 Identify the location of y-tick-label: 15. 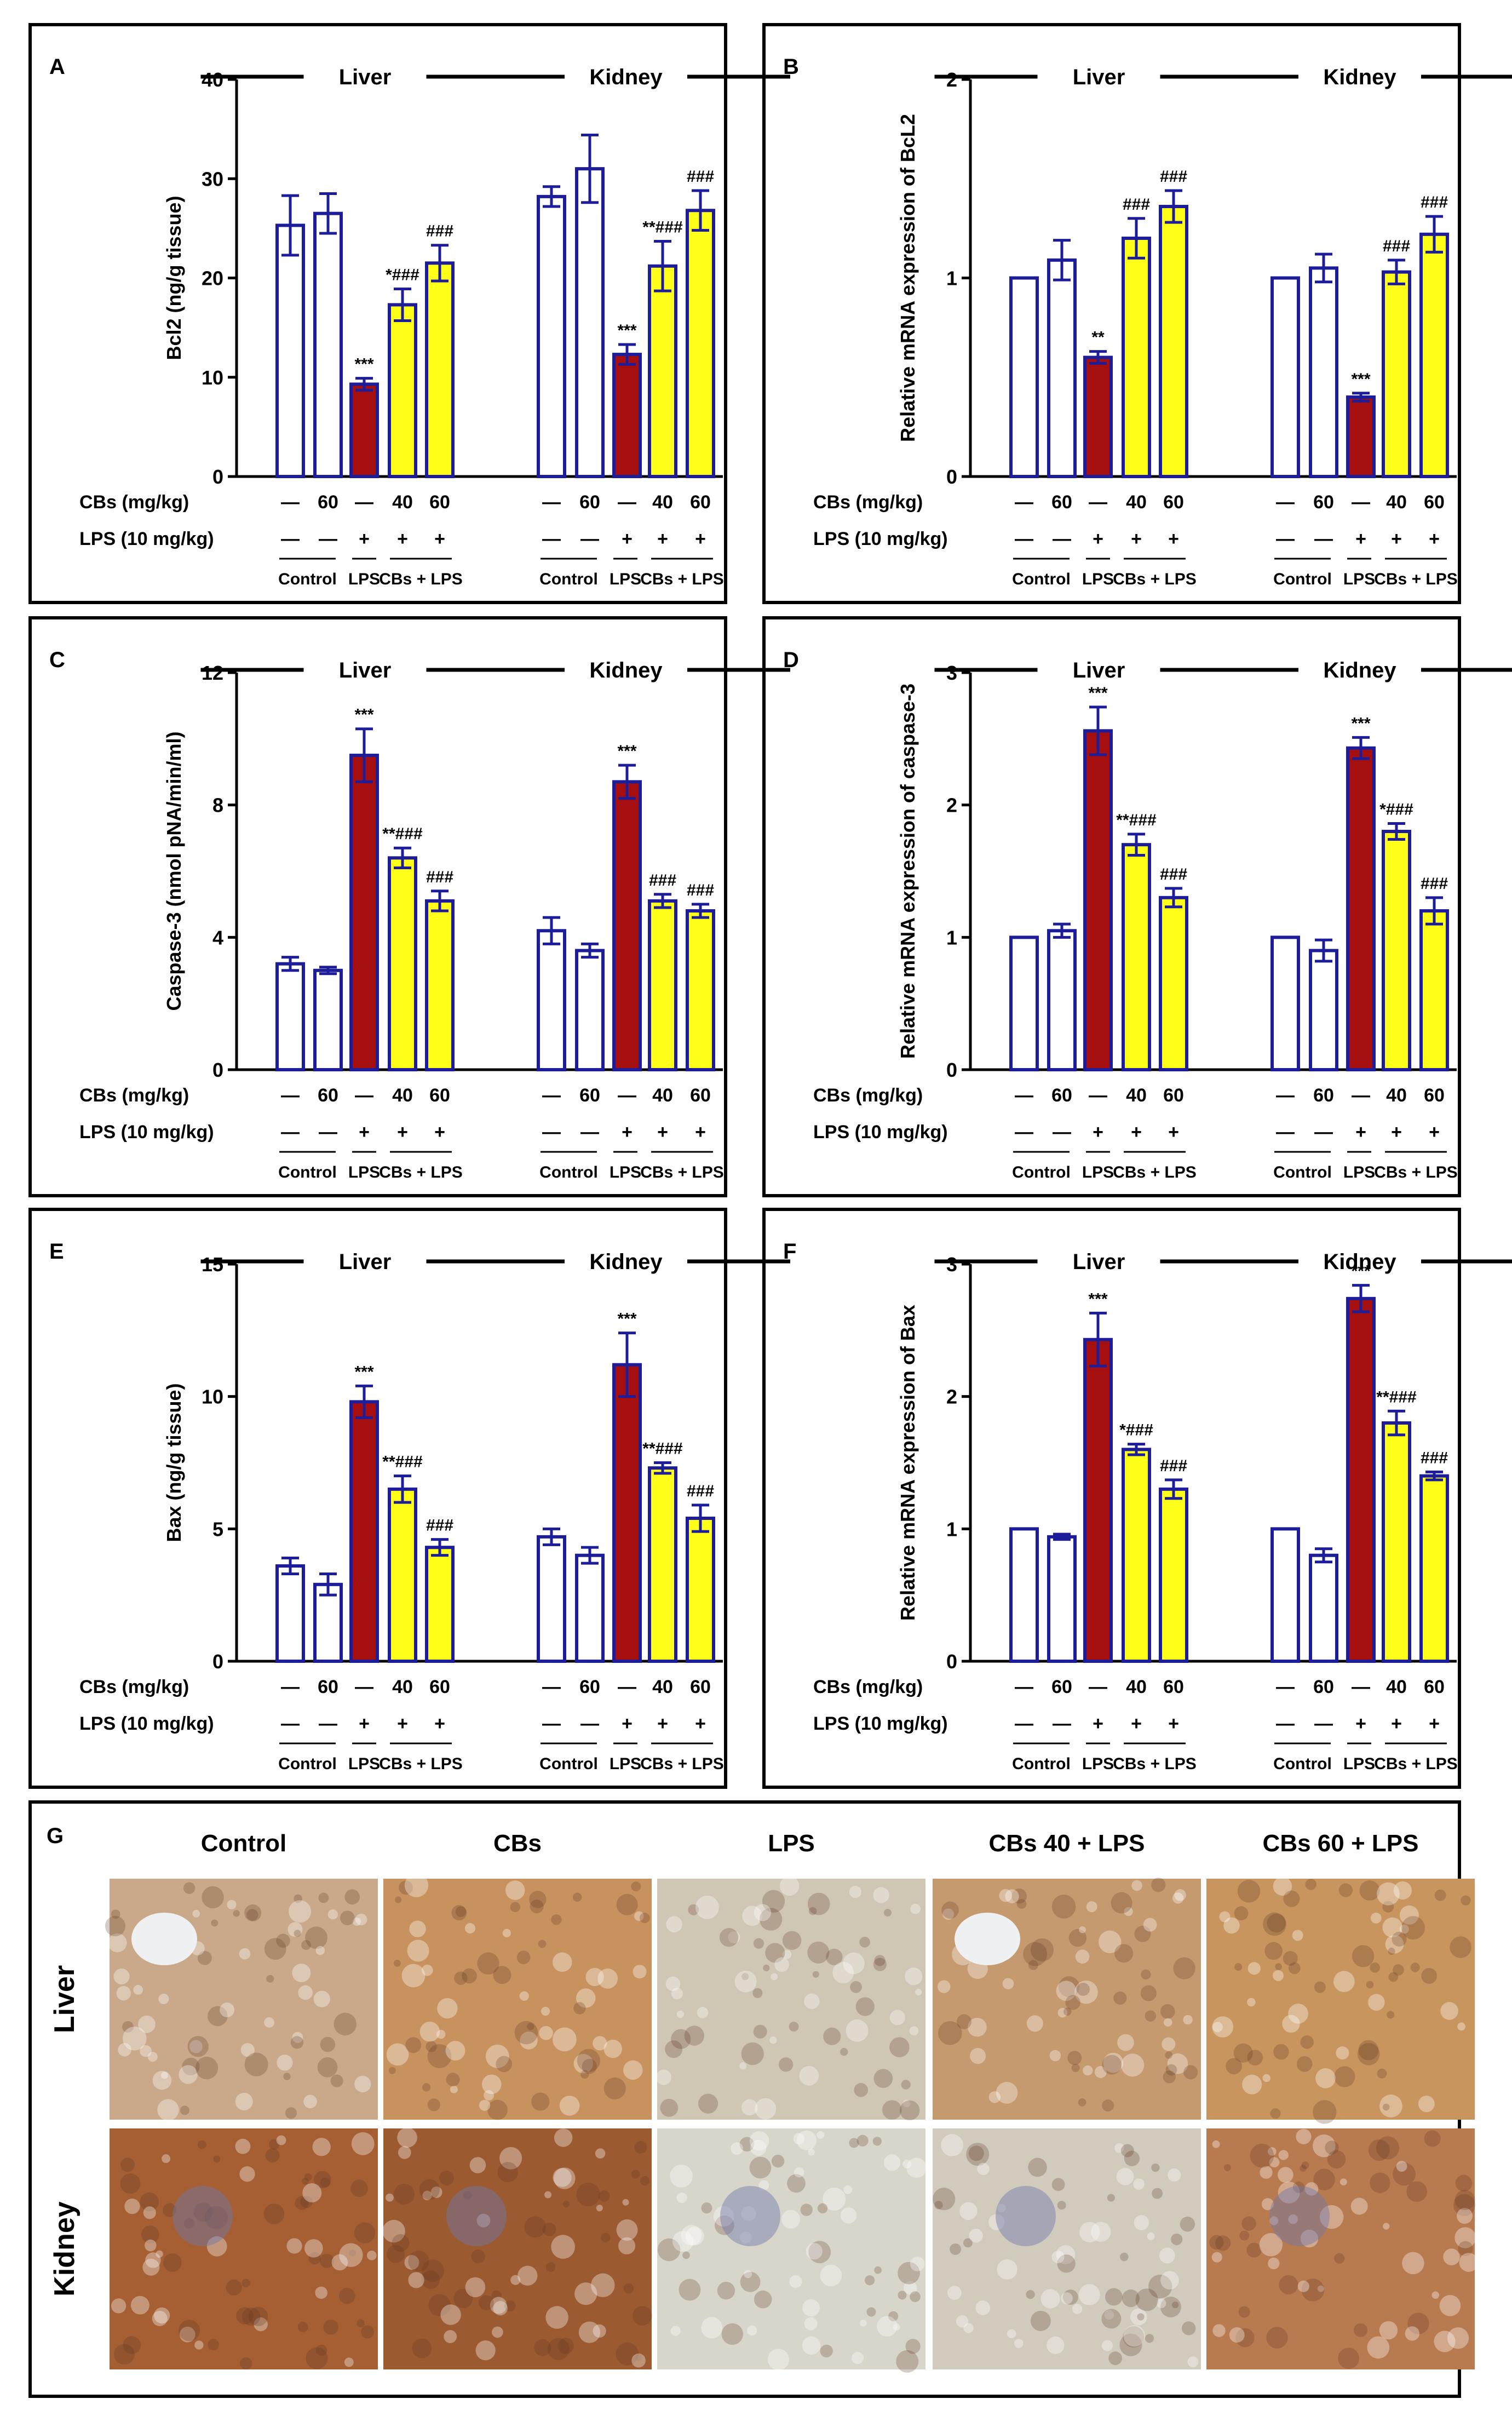
(212, 1264).